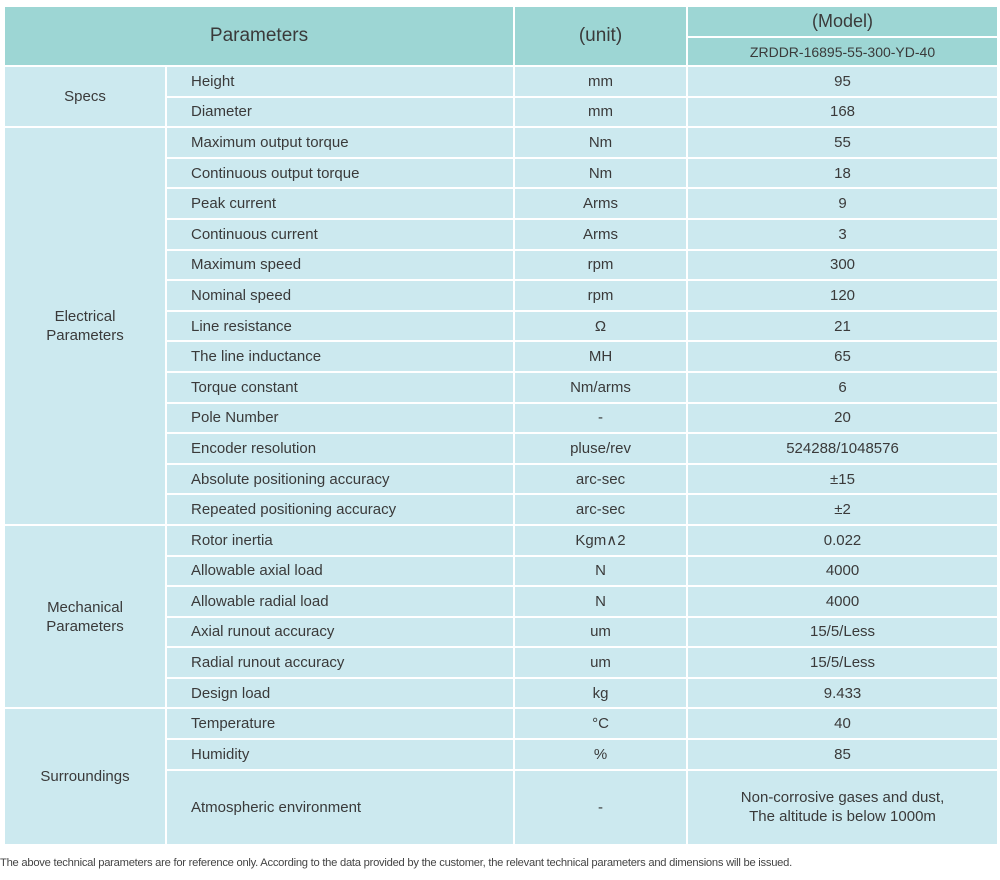  Describe the element at coordinates (340, 356) in the screenshot. I see `parameter: The line inductance` at that location.